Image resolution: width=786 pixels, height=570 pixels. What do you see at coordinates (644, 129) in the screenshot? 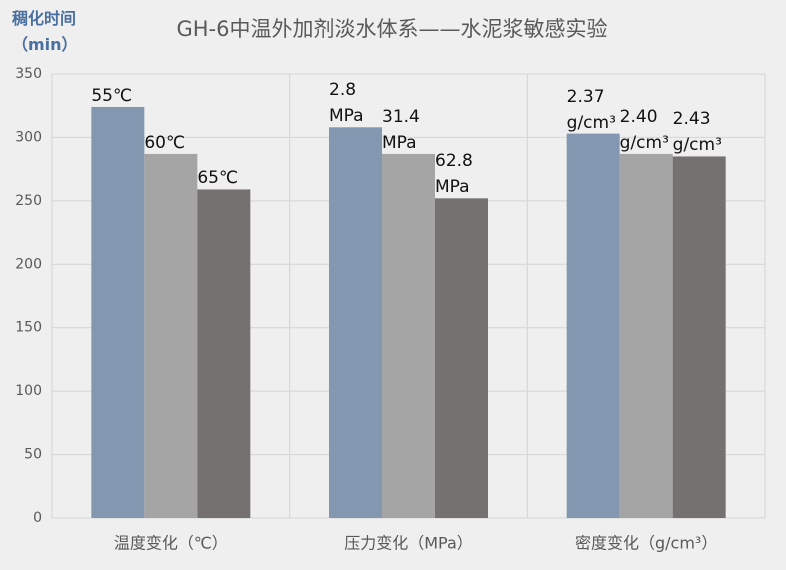
I see `bar-label: 2.40 g/cm³` at bounding box center [644, 129].